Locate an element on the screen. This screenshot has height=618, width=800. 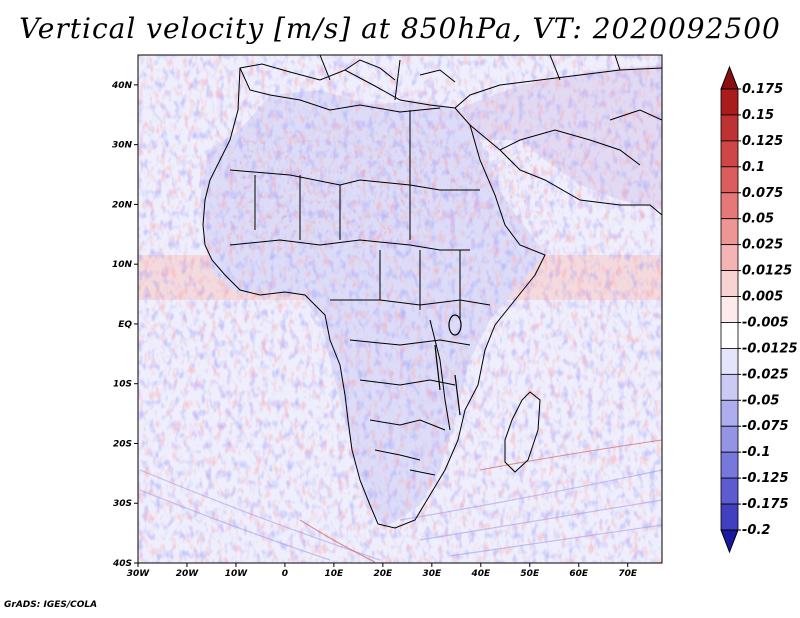
colorbar-label: 0.075 is located at coordinates (762, 193).